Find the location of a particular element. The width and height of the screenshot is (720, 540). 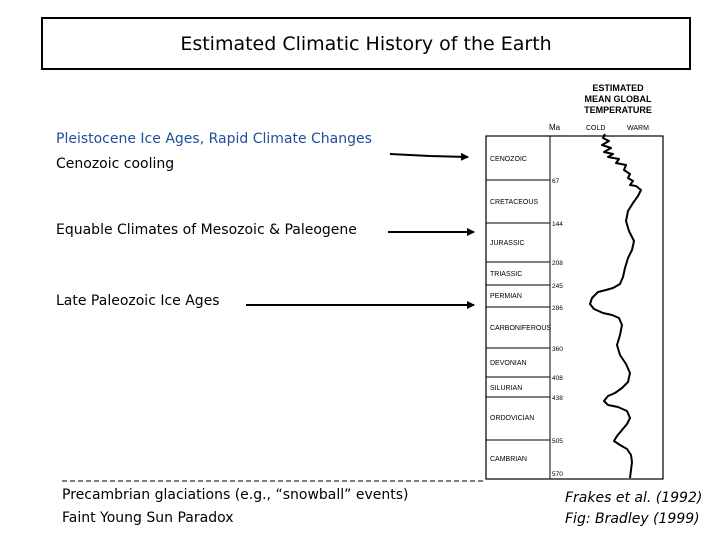

age-286: 286 is located at coordinates (557, 308).